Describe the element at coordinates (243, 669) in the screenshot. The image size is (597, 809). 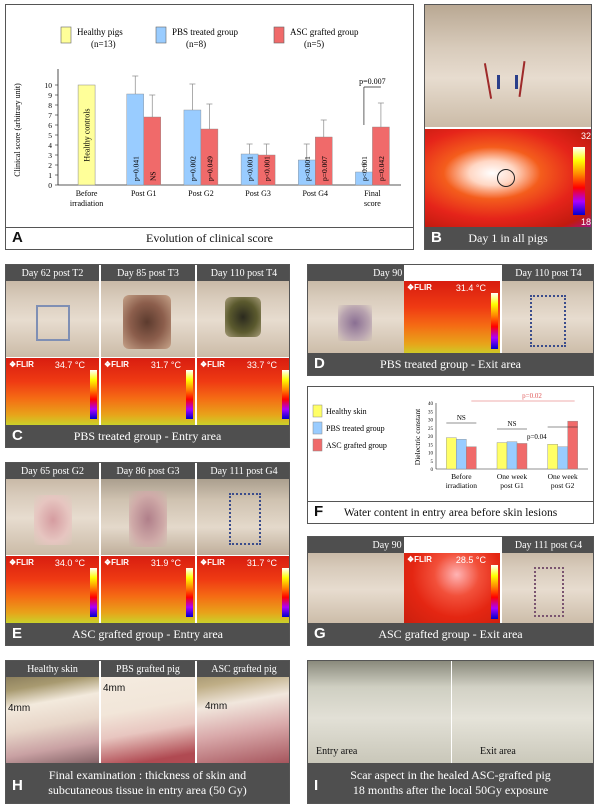
I see `photo-label: ASC grafted pig` at that location.